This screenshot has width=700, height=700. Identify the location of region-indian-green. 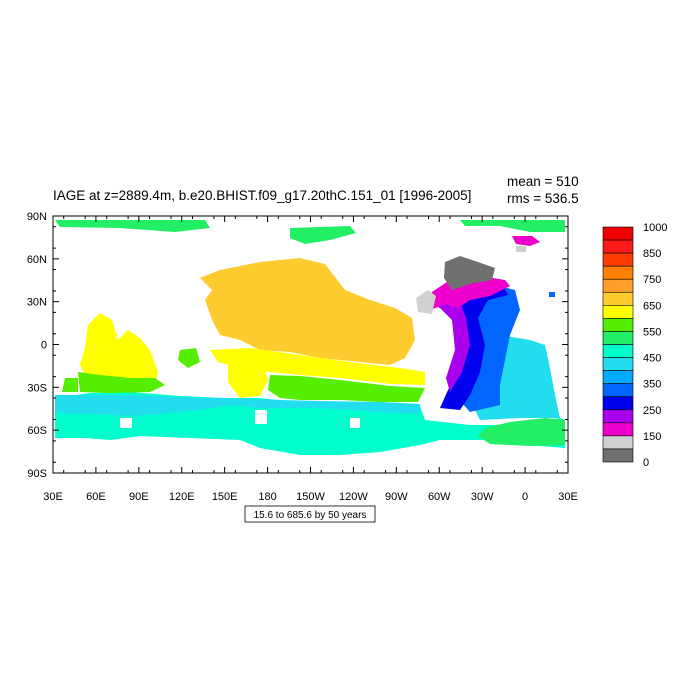
(121, 382).